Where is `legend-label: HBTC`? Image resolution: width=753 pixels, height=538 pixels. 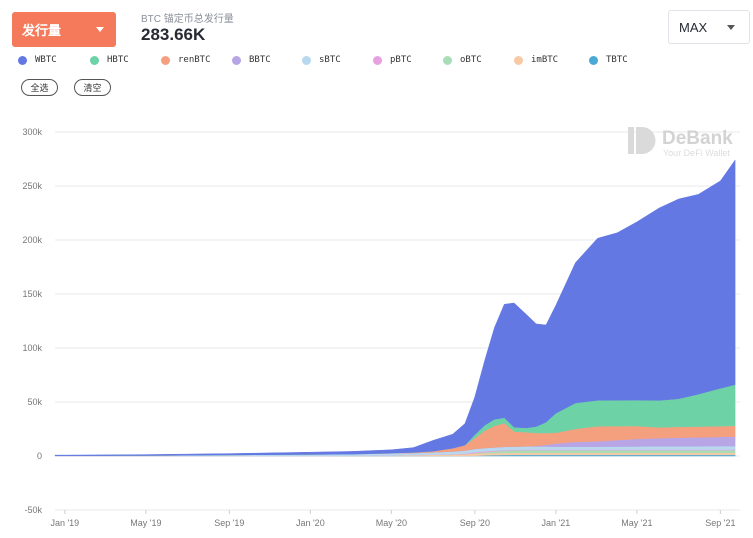 legend-label: HBTC is located at coordinates (118, 60).